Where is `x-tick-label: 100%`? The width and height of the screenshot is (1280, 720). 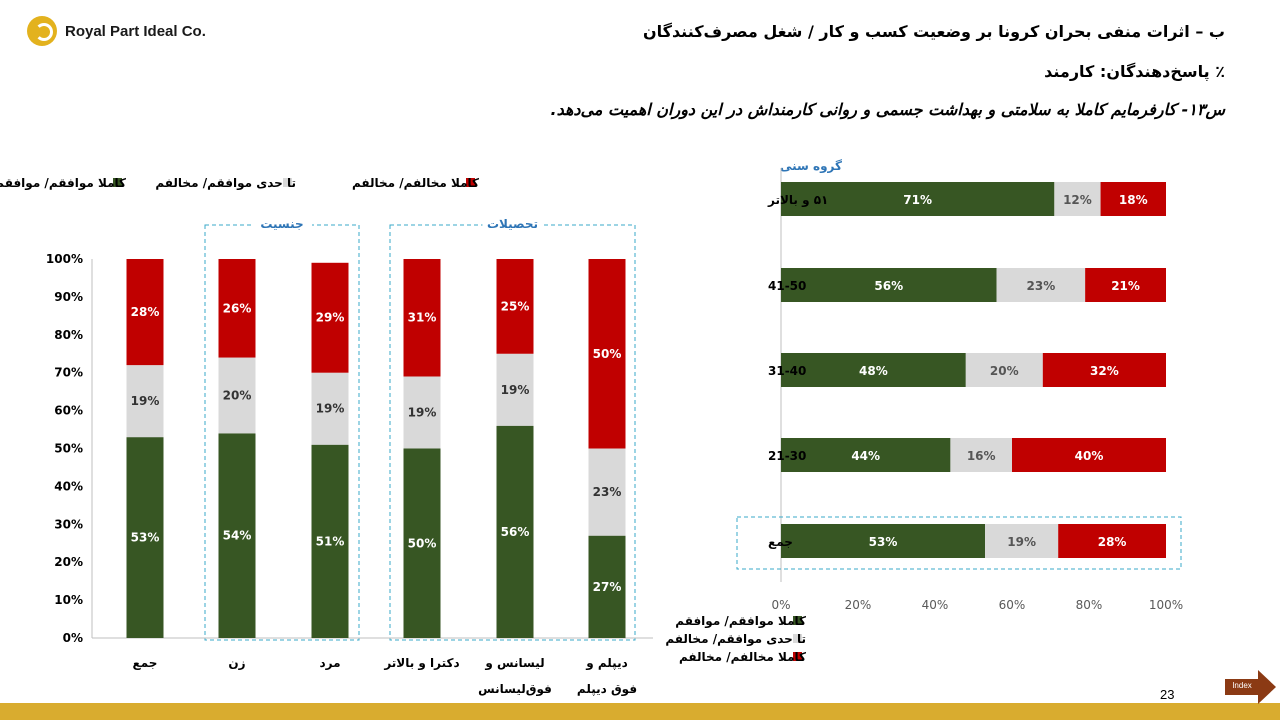 x-tick-label: 100% is located at coordinates (1166, 605).